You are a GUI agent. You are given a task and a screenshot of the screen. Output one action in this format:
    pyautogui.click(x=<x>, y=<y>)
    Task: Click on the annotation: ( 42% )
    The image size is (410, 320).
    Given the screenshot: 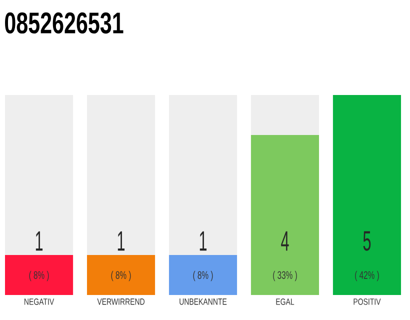 What is the action you would take?
    pyautogui.click(x=367, y=276)
    